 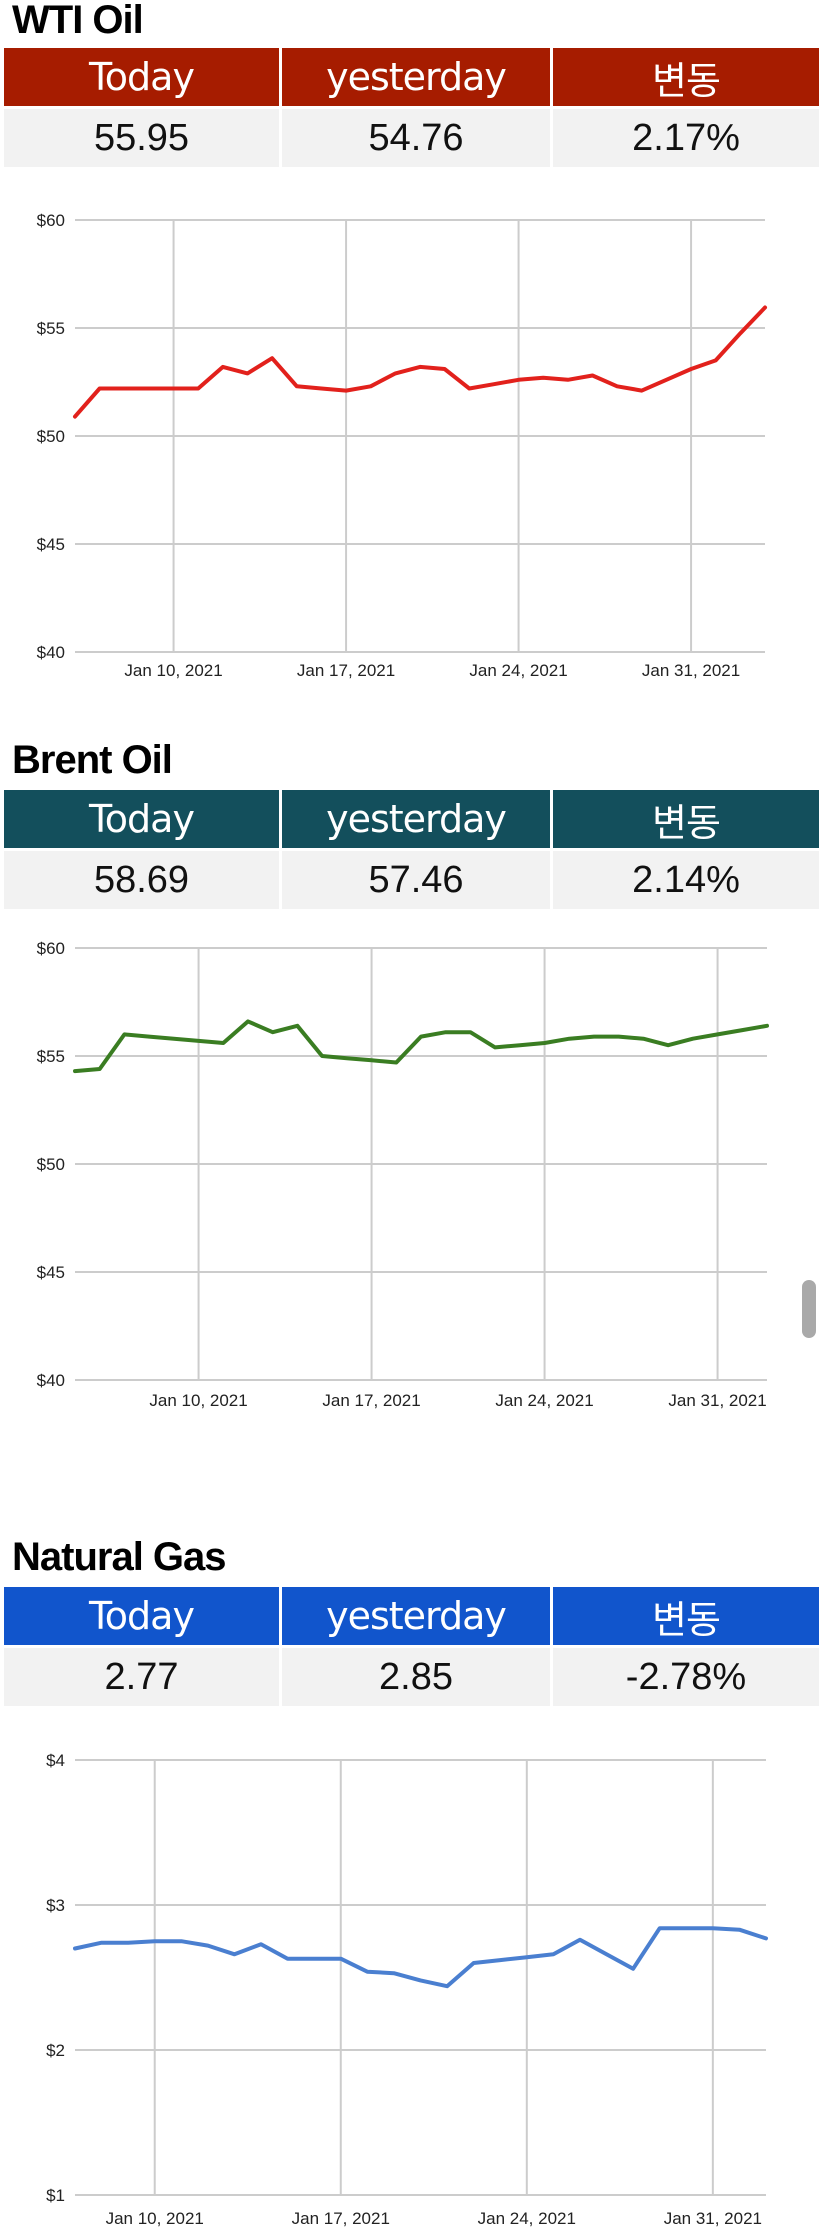 What do you see at coordinates (55, 1760) in the screenshot?
I see `y-tick-label: $4` at bounding box center [55, 1760].